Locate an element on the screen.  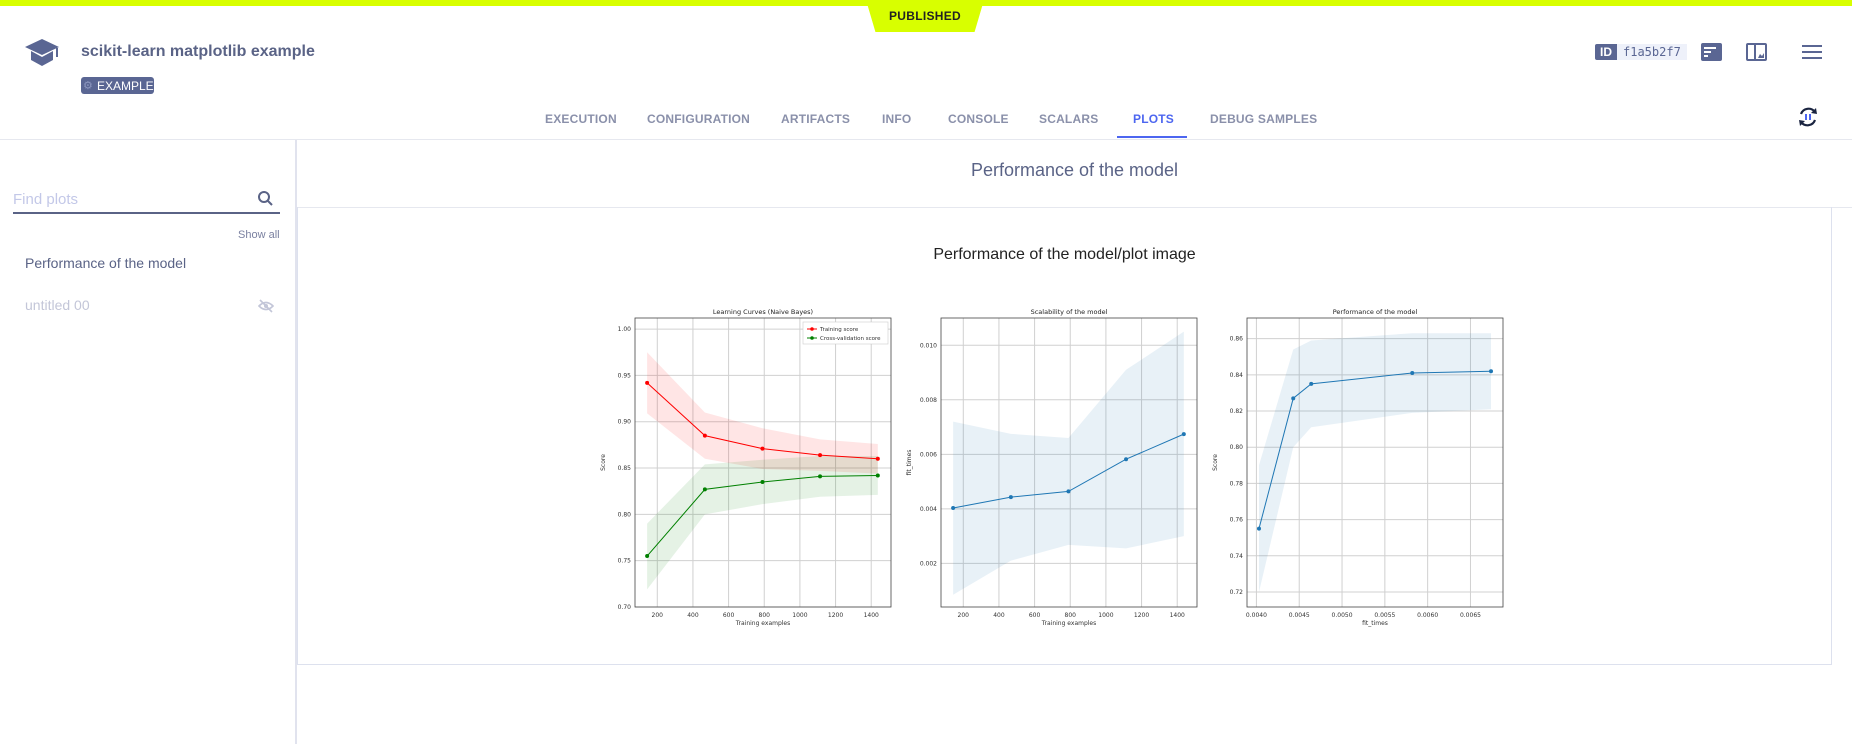
x-tick-label: 0.0065 is located at coordinates (1470, 615).